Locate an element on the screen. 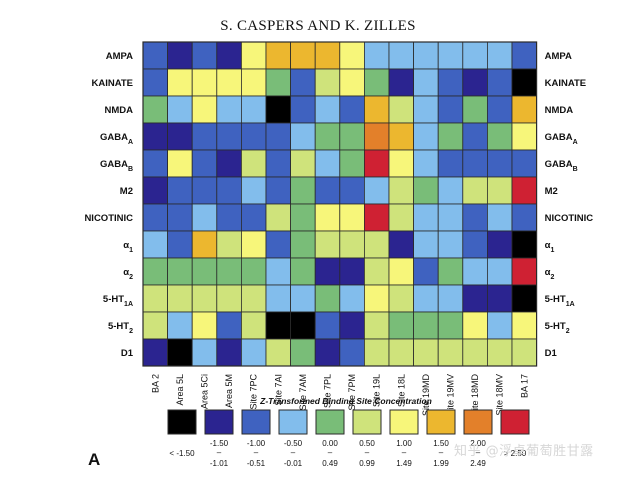 The height and width of the screenshot is (478, 636). legend-swatch-orange is located at coordinates (478, 422).